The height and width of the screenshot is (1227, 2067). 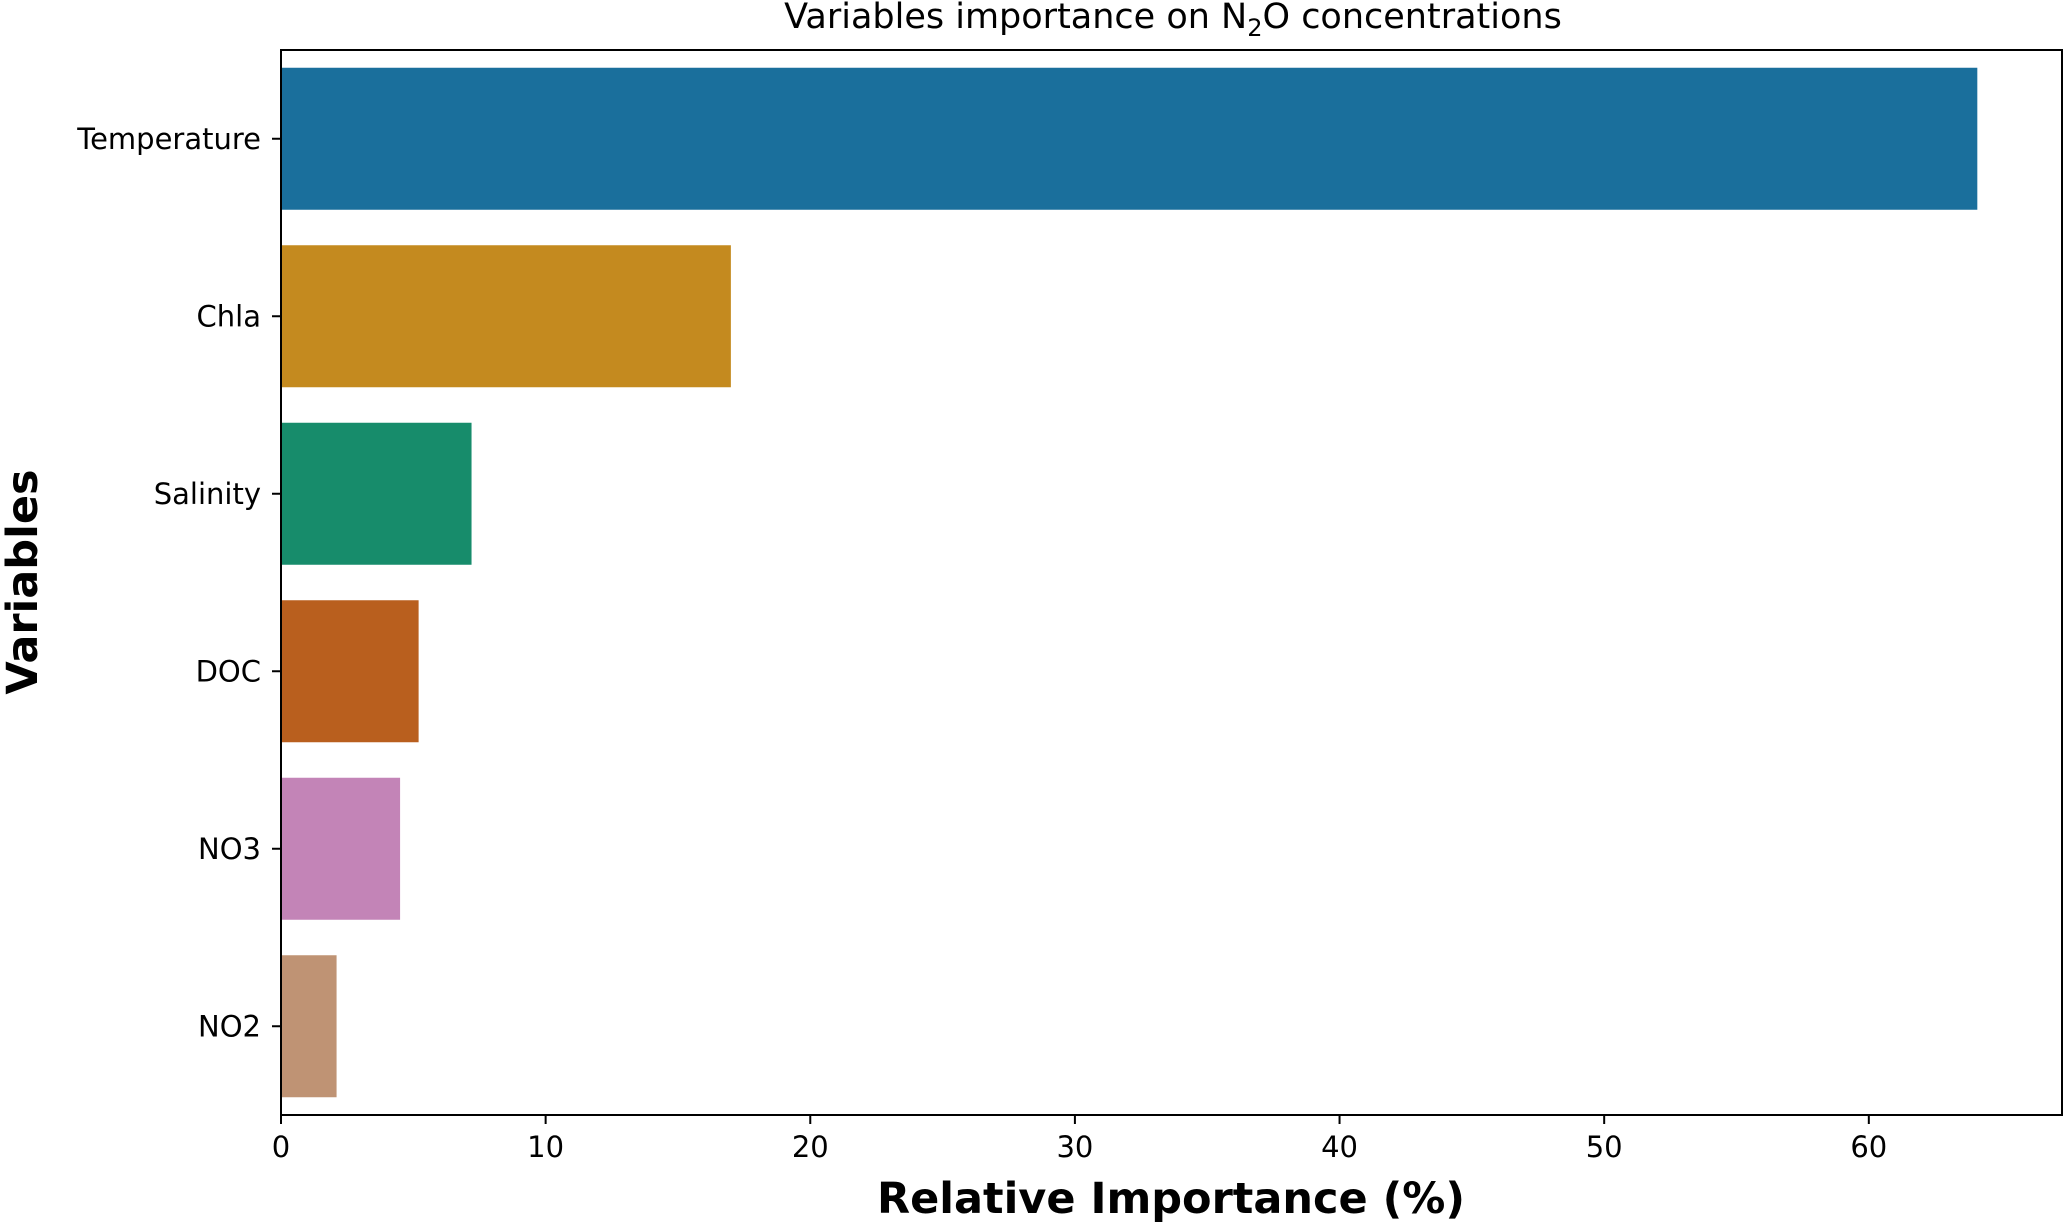 What do you see at coordinates (229, 849) in the screenshot?
I see `y-tick-label: NO3` at bounding box center [229, 849].